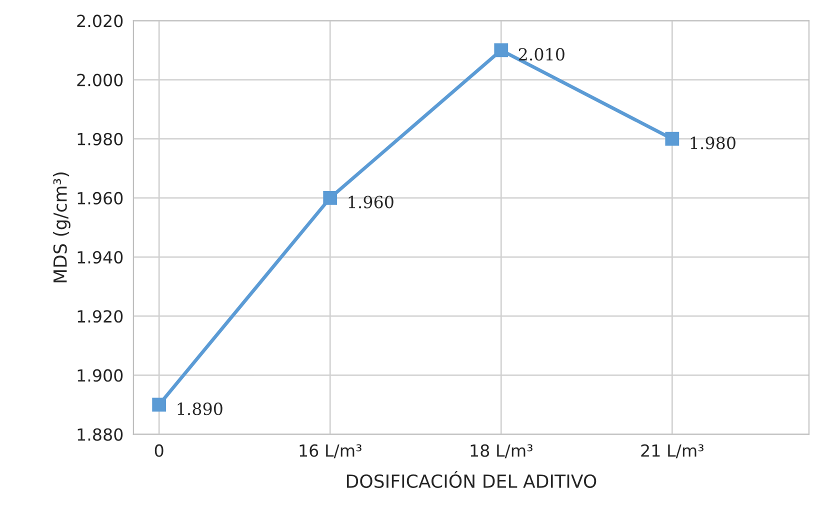  I want to click on data-label: 1.980, so click(713, 143).